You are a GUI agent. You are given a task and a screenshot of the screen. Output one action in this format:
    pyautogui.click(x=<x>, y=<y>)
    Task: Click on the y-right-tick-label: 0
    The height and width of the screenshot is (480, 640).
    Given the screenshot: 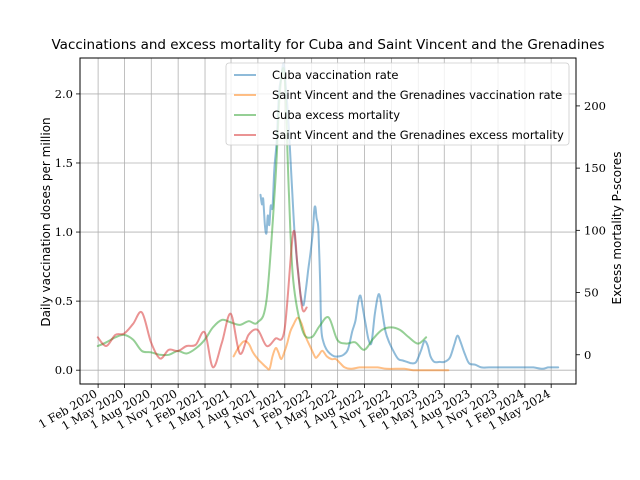 What is the action you would take?
    pyautogui.click(x=587, y=355)
    